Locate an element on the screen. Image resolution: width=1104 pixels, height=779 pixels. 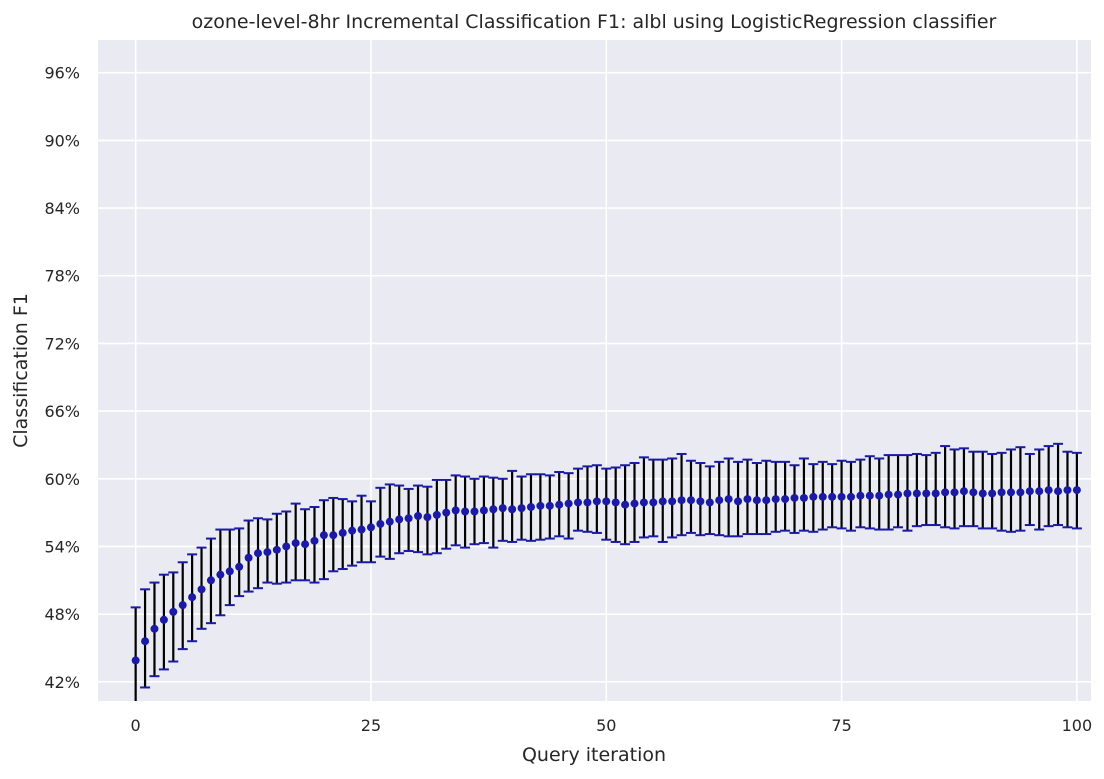
y-tick-label: 84% is located at coordinates (62, 208).